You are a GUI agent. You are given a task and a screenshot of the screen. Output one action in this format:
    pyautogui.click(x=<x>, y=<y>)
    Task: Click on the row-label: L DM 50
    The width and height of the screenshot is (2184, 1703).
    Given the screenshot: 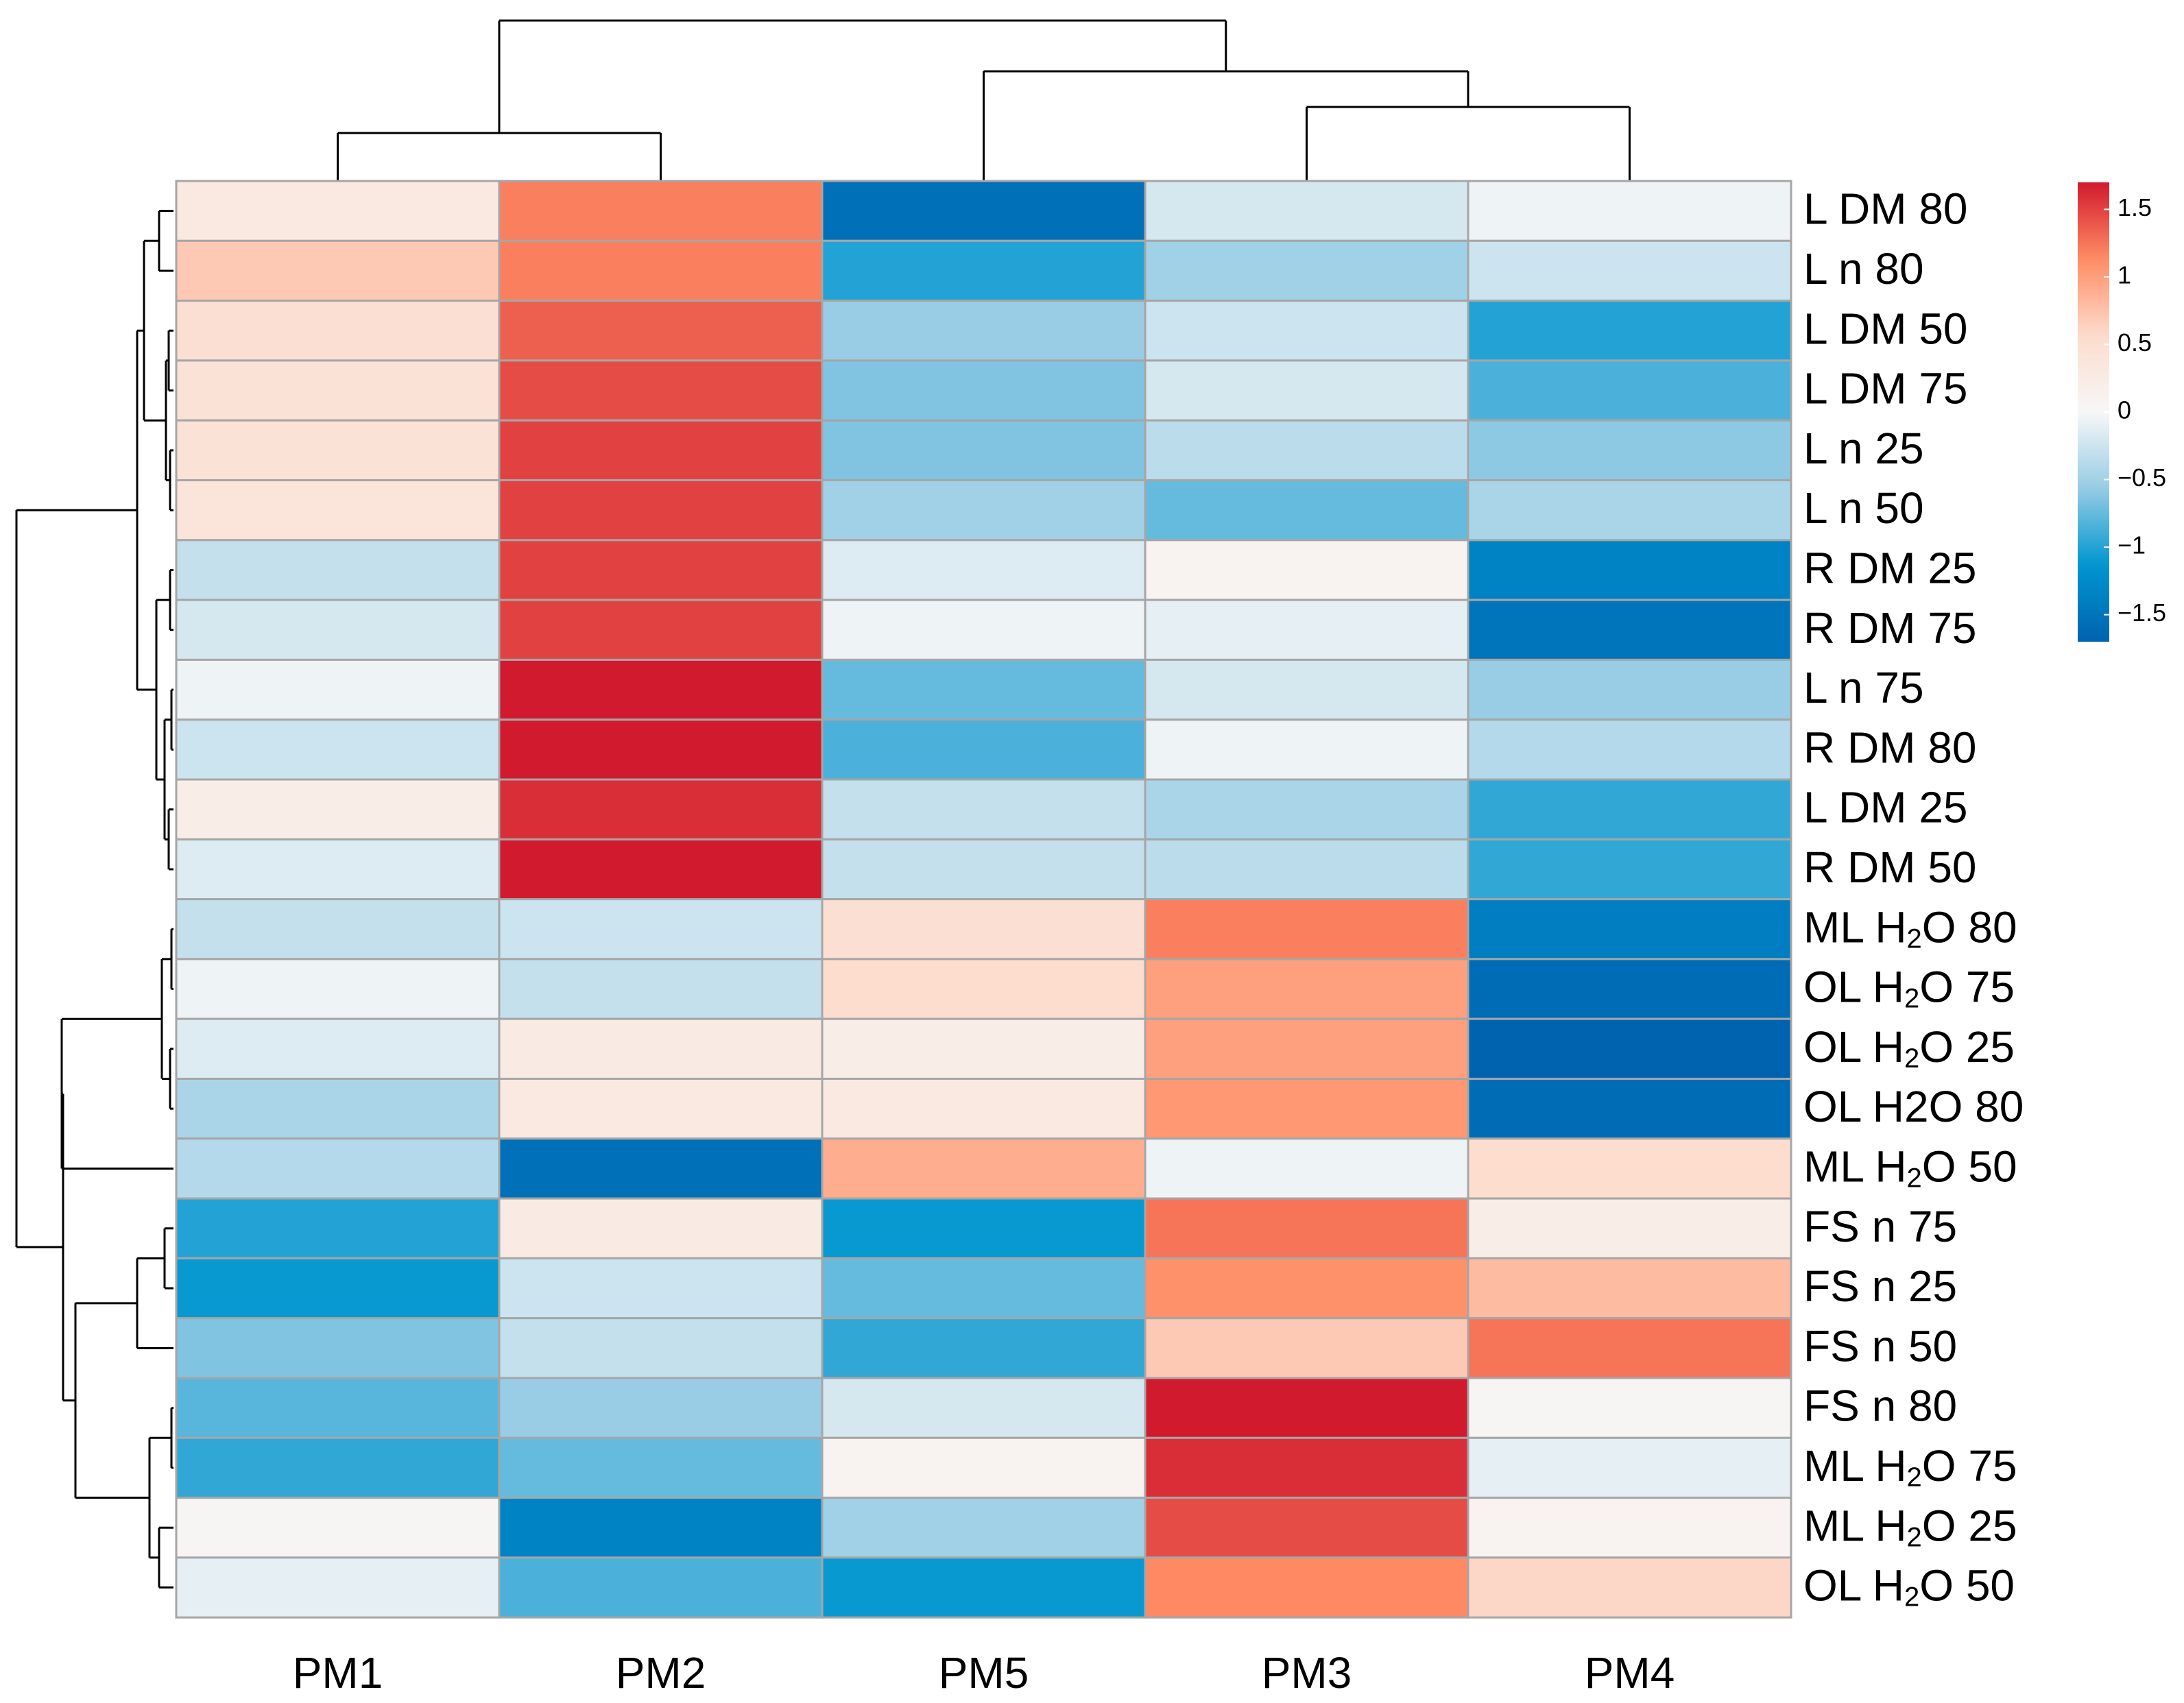 What is the action you would take?
    pyautogui.click(x=1885, y=328)
    